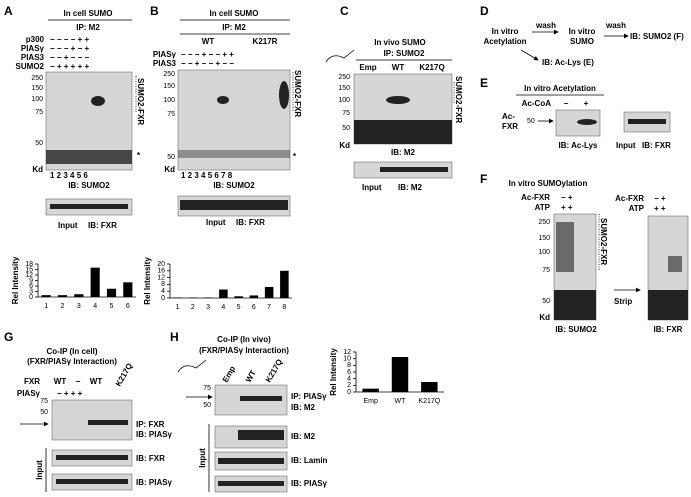 This screenshot has width=691, height=497. Describe the element at coordinates (566, 103) in the screenshot. I see `sign: −` at that location.